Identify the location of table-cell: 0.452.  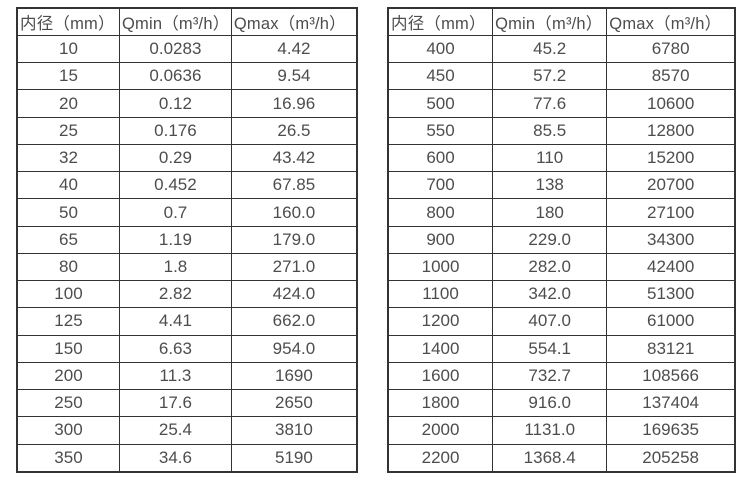
(175, 185).